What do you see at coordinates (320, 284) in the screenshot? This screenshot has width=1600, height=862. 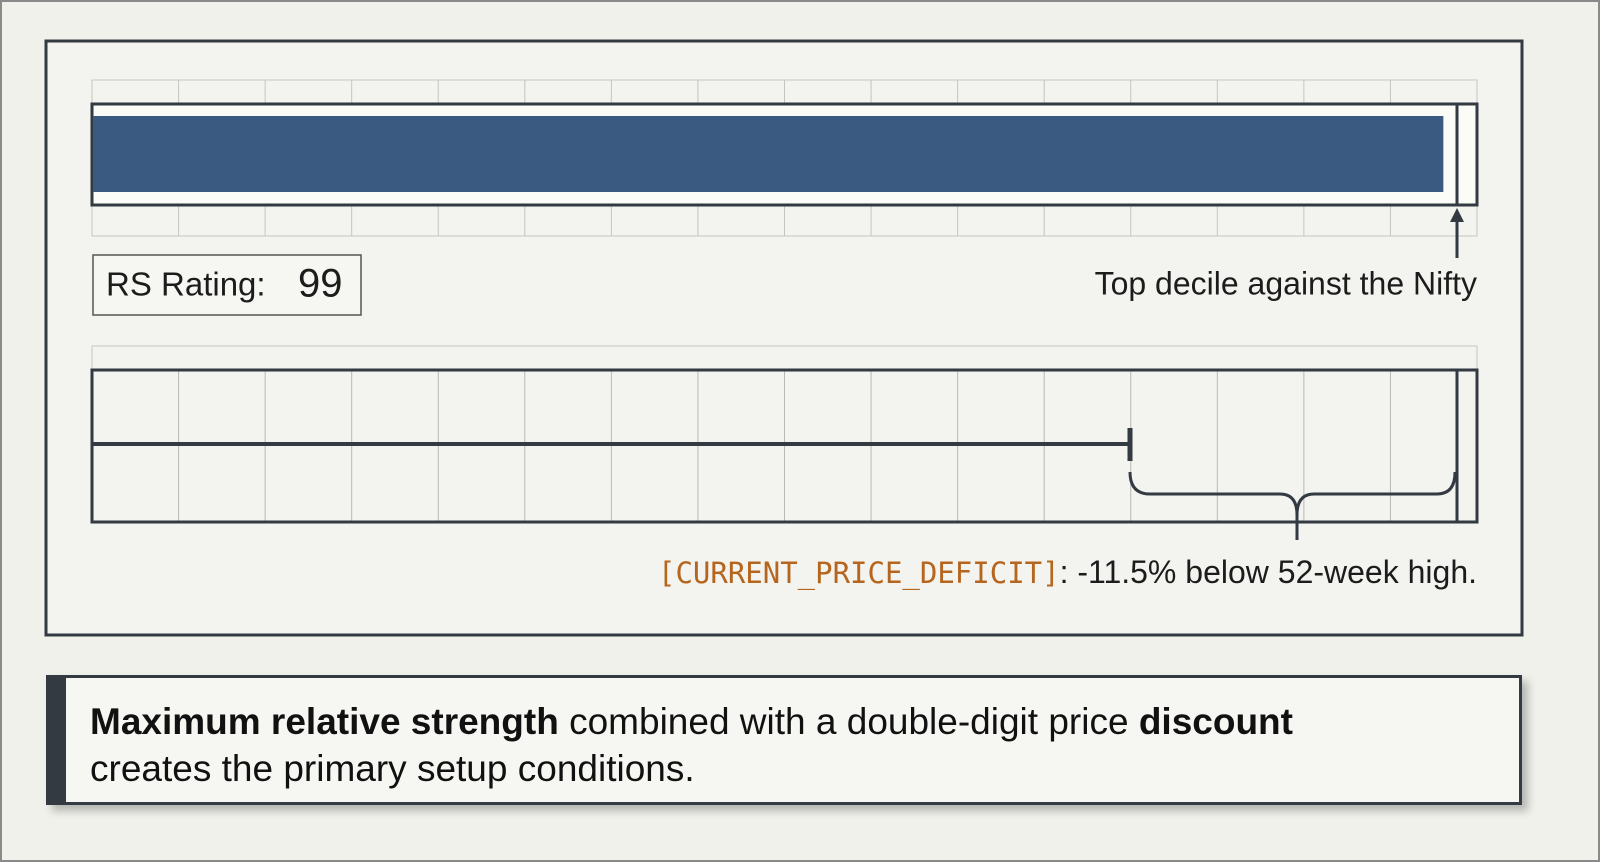 I see `rs-value: 99` at bounding box center [320, 284].